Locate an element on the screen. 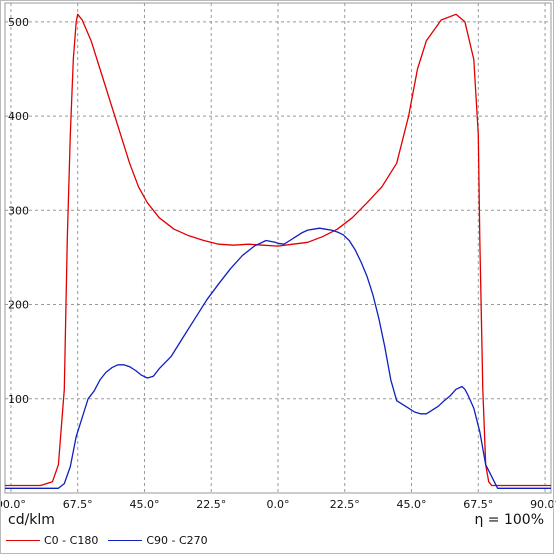 This screenshot has width=556, height=556. legend-label-c90: C90 - C270 is located at coordinates (177, 540).